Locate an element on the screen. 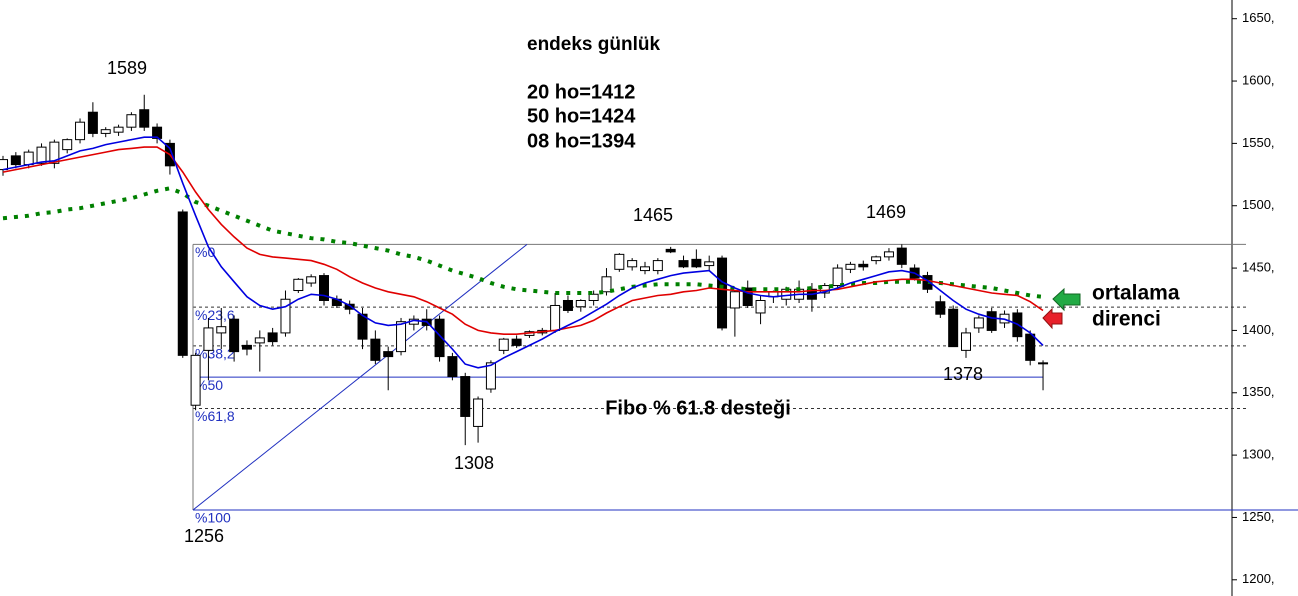  annotation: endeks günlük is located at coordinates (593, 44).